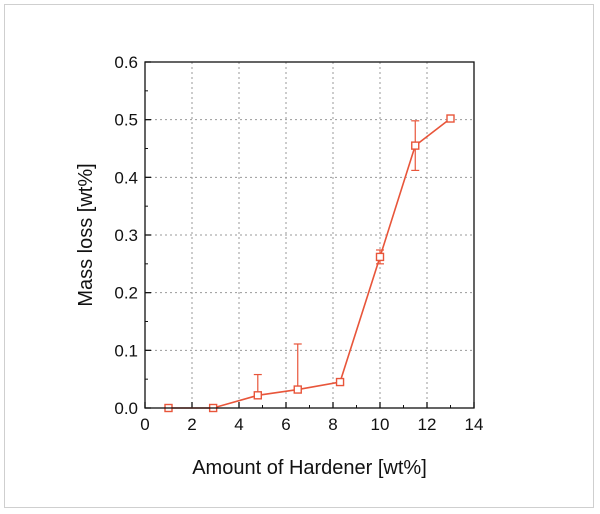 The image size is (600, 514). Describe the element at coordinates (144, 424) in the screenshot. I see `x-tick-label-0: 0` at that location.